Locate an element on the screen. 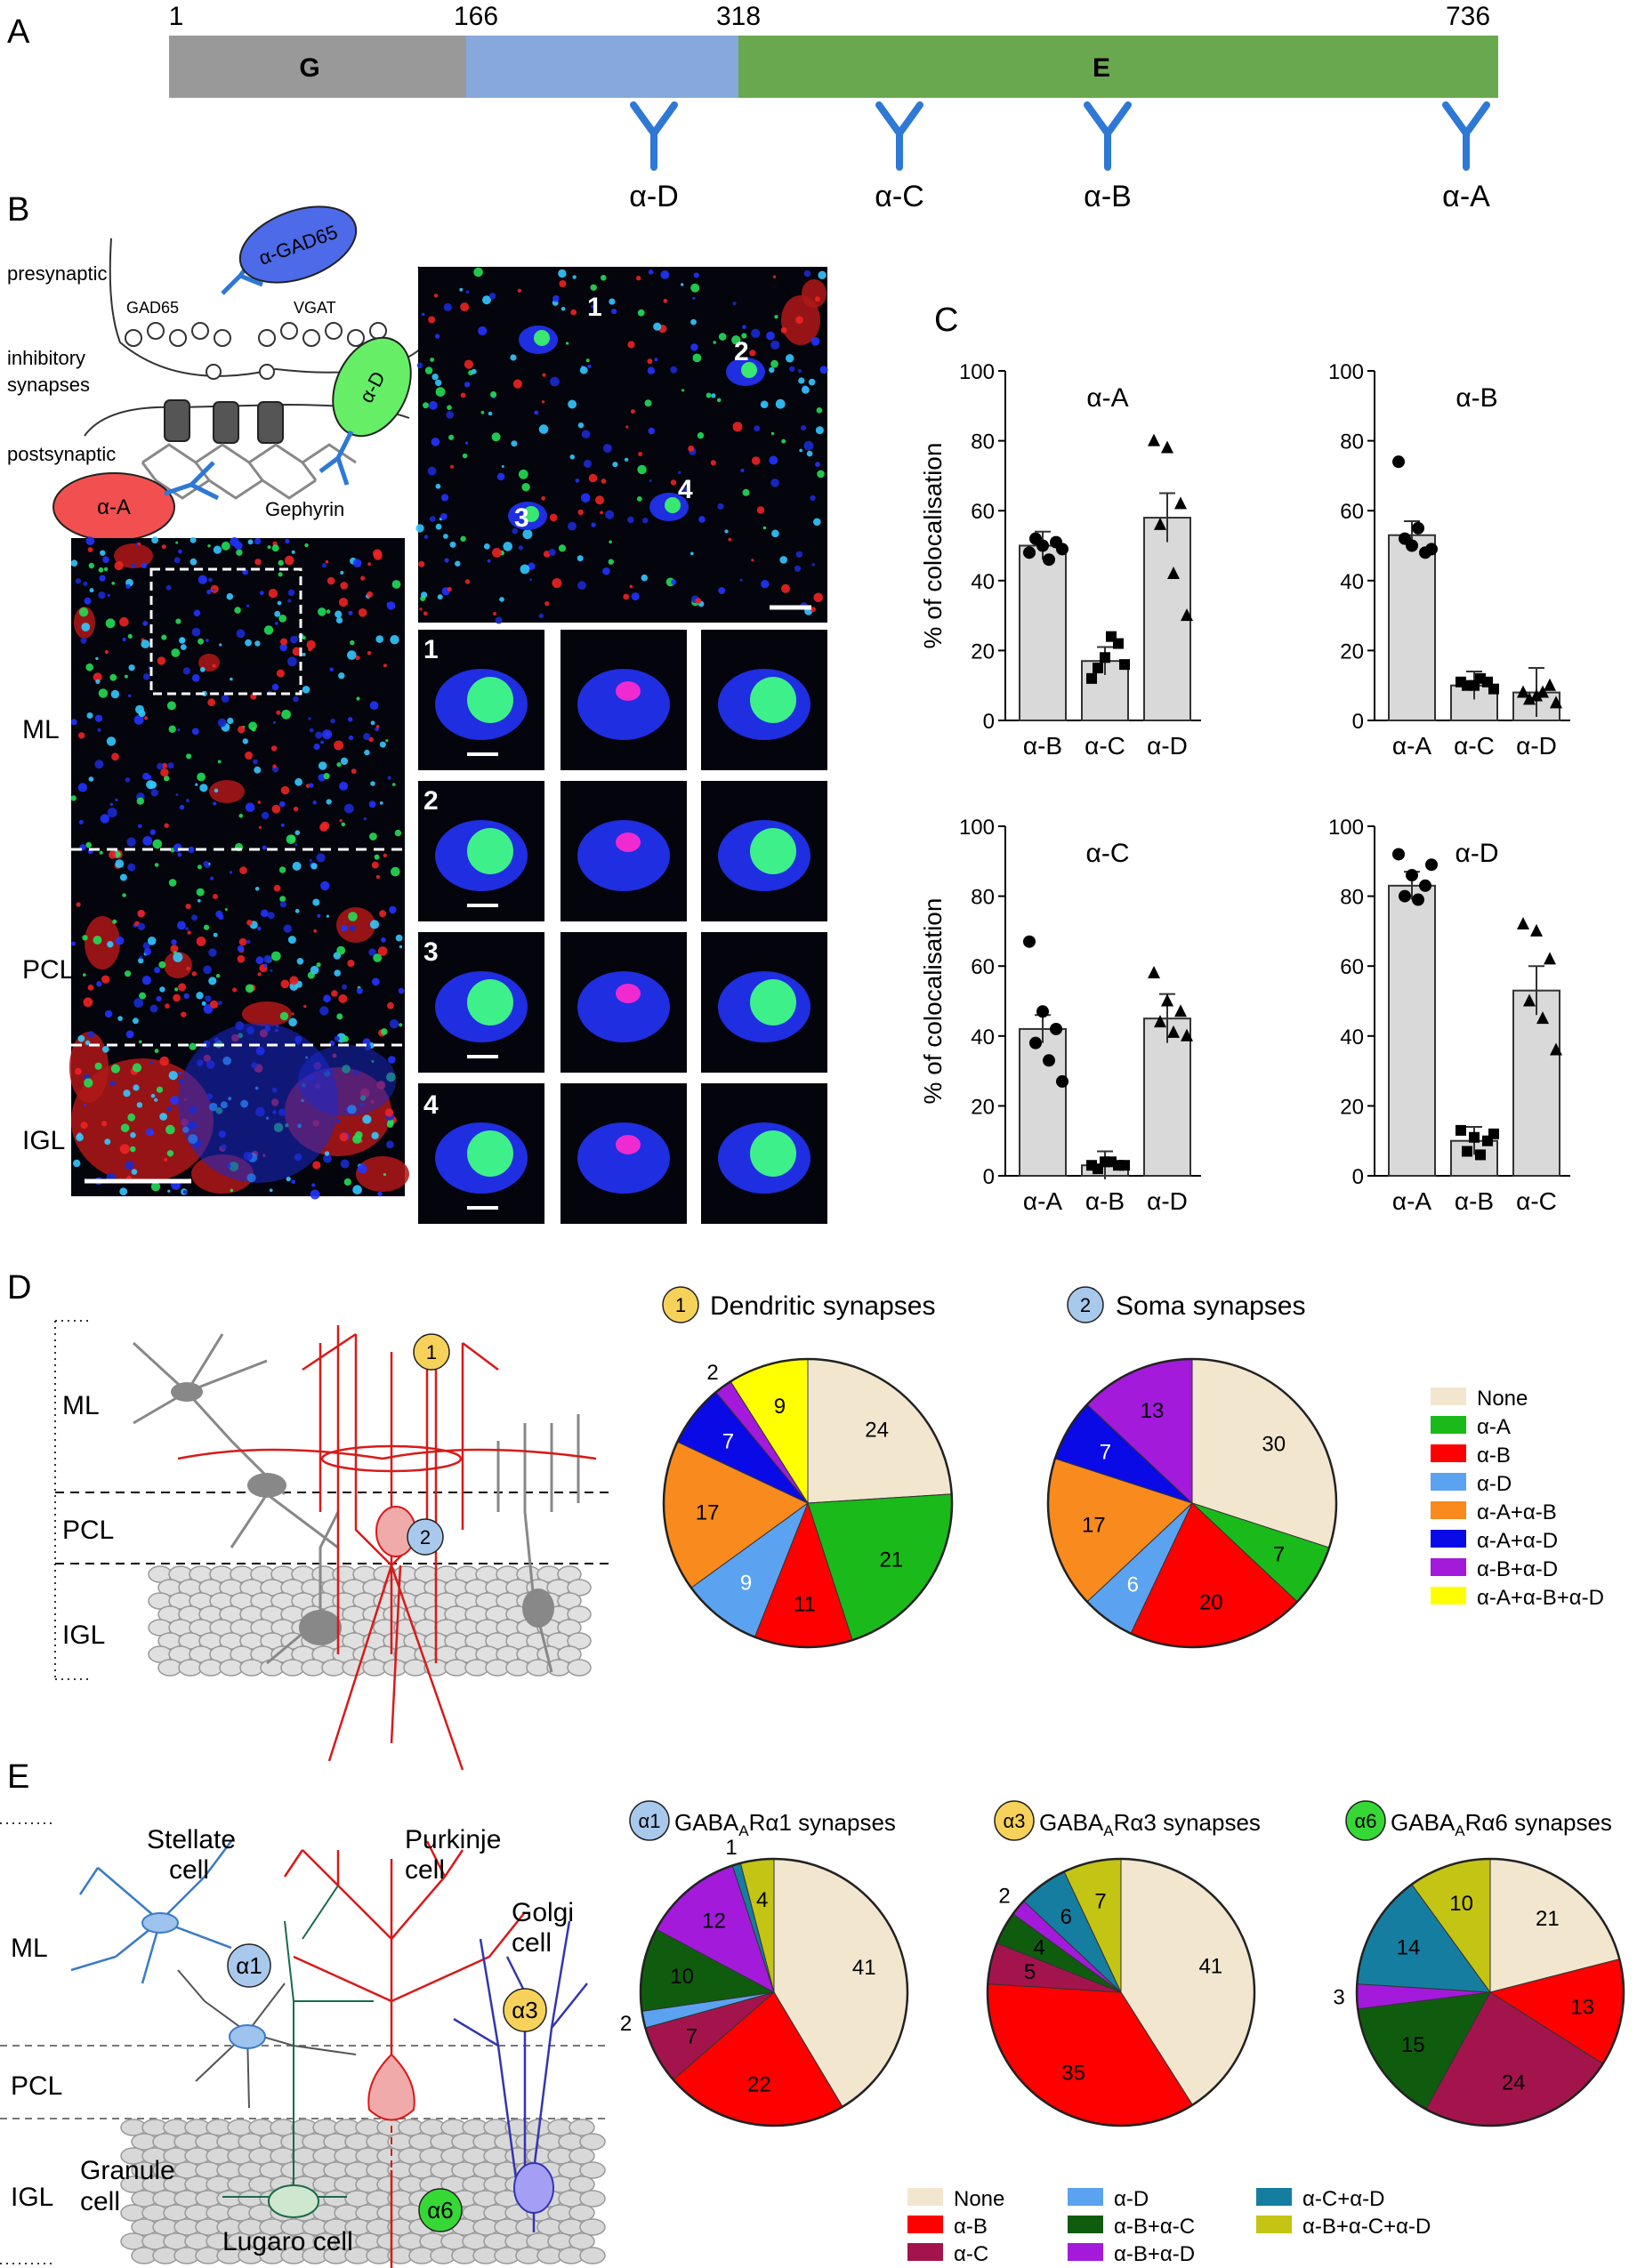 This screenshot has height=2268, width=1637. pie-value-label: 13 is located at coordinates (1582, 2007).